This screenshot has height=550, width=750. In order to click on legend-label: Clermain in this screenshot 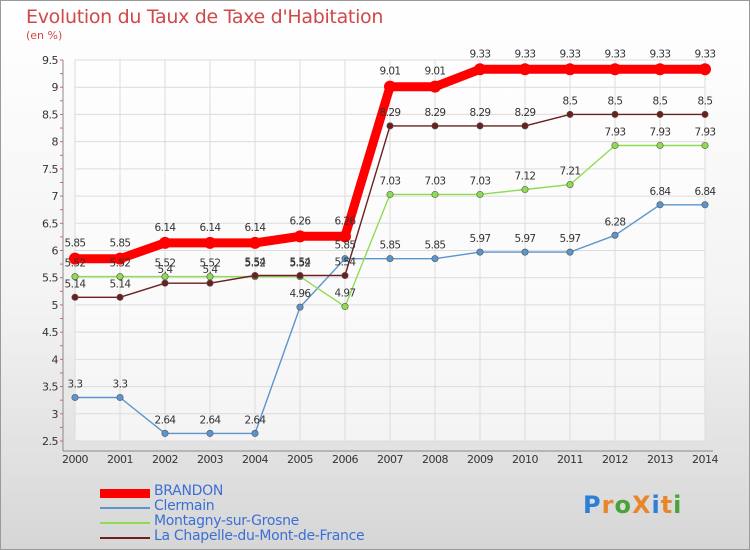, I will do `click(184, 506)`.